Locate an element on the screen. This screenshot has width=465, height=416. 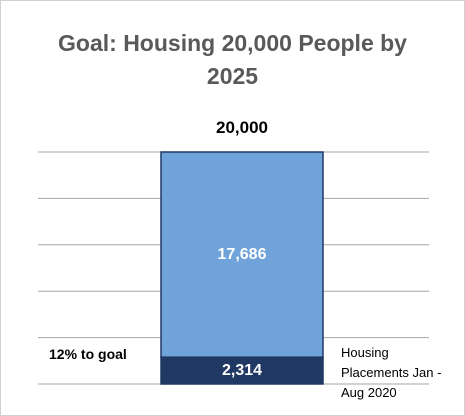
annotation: 12% to goal is located at coordinates (88, 354).